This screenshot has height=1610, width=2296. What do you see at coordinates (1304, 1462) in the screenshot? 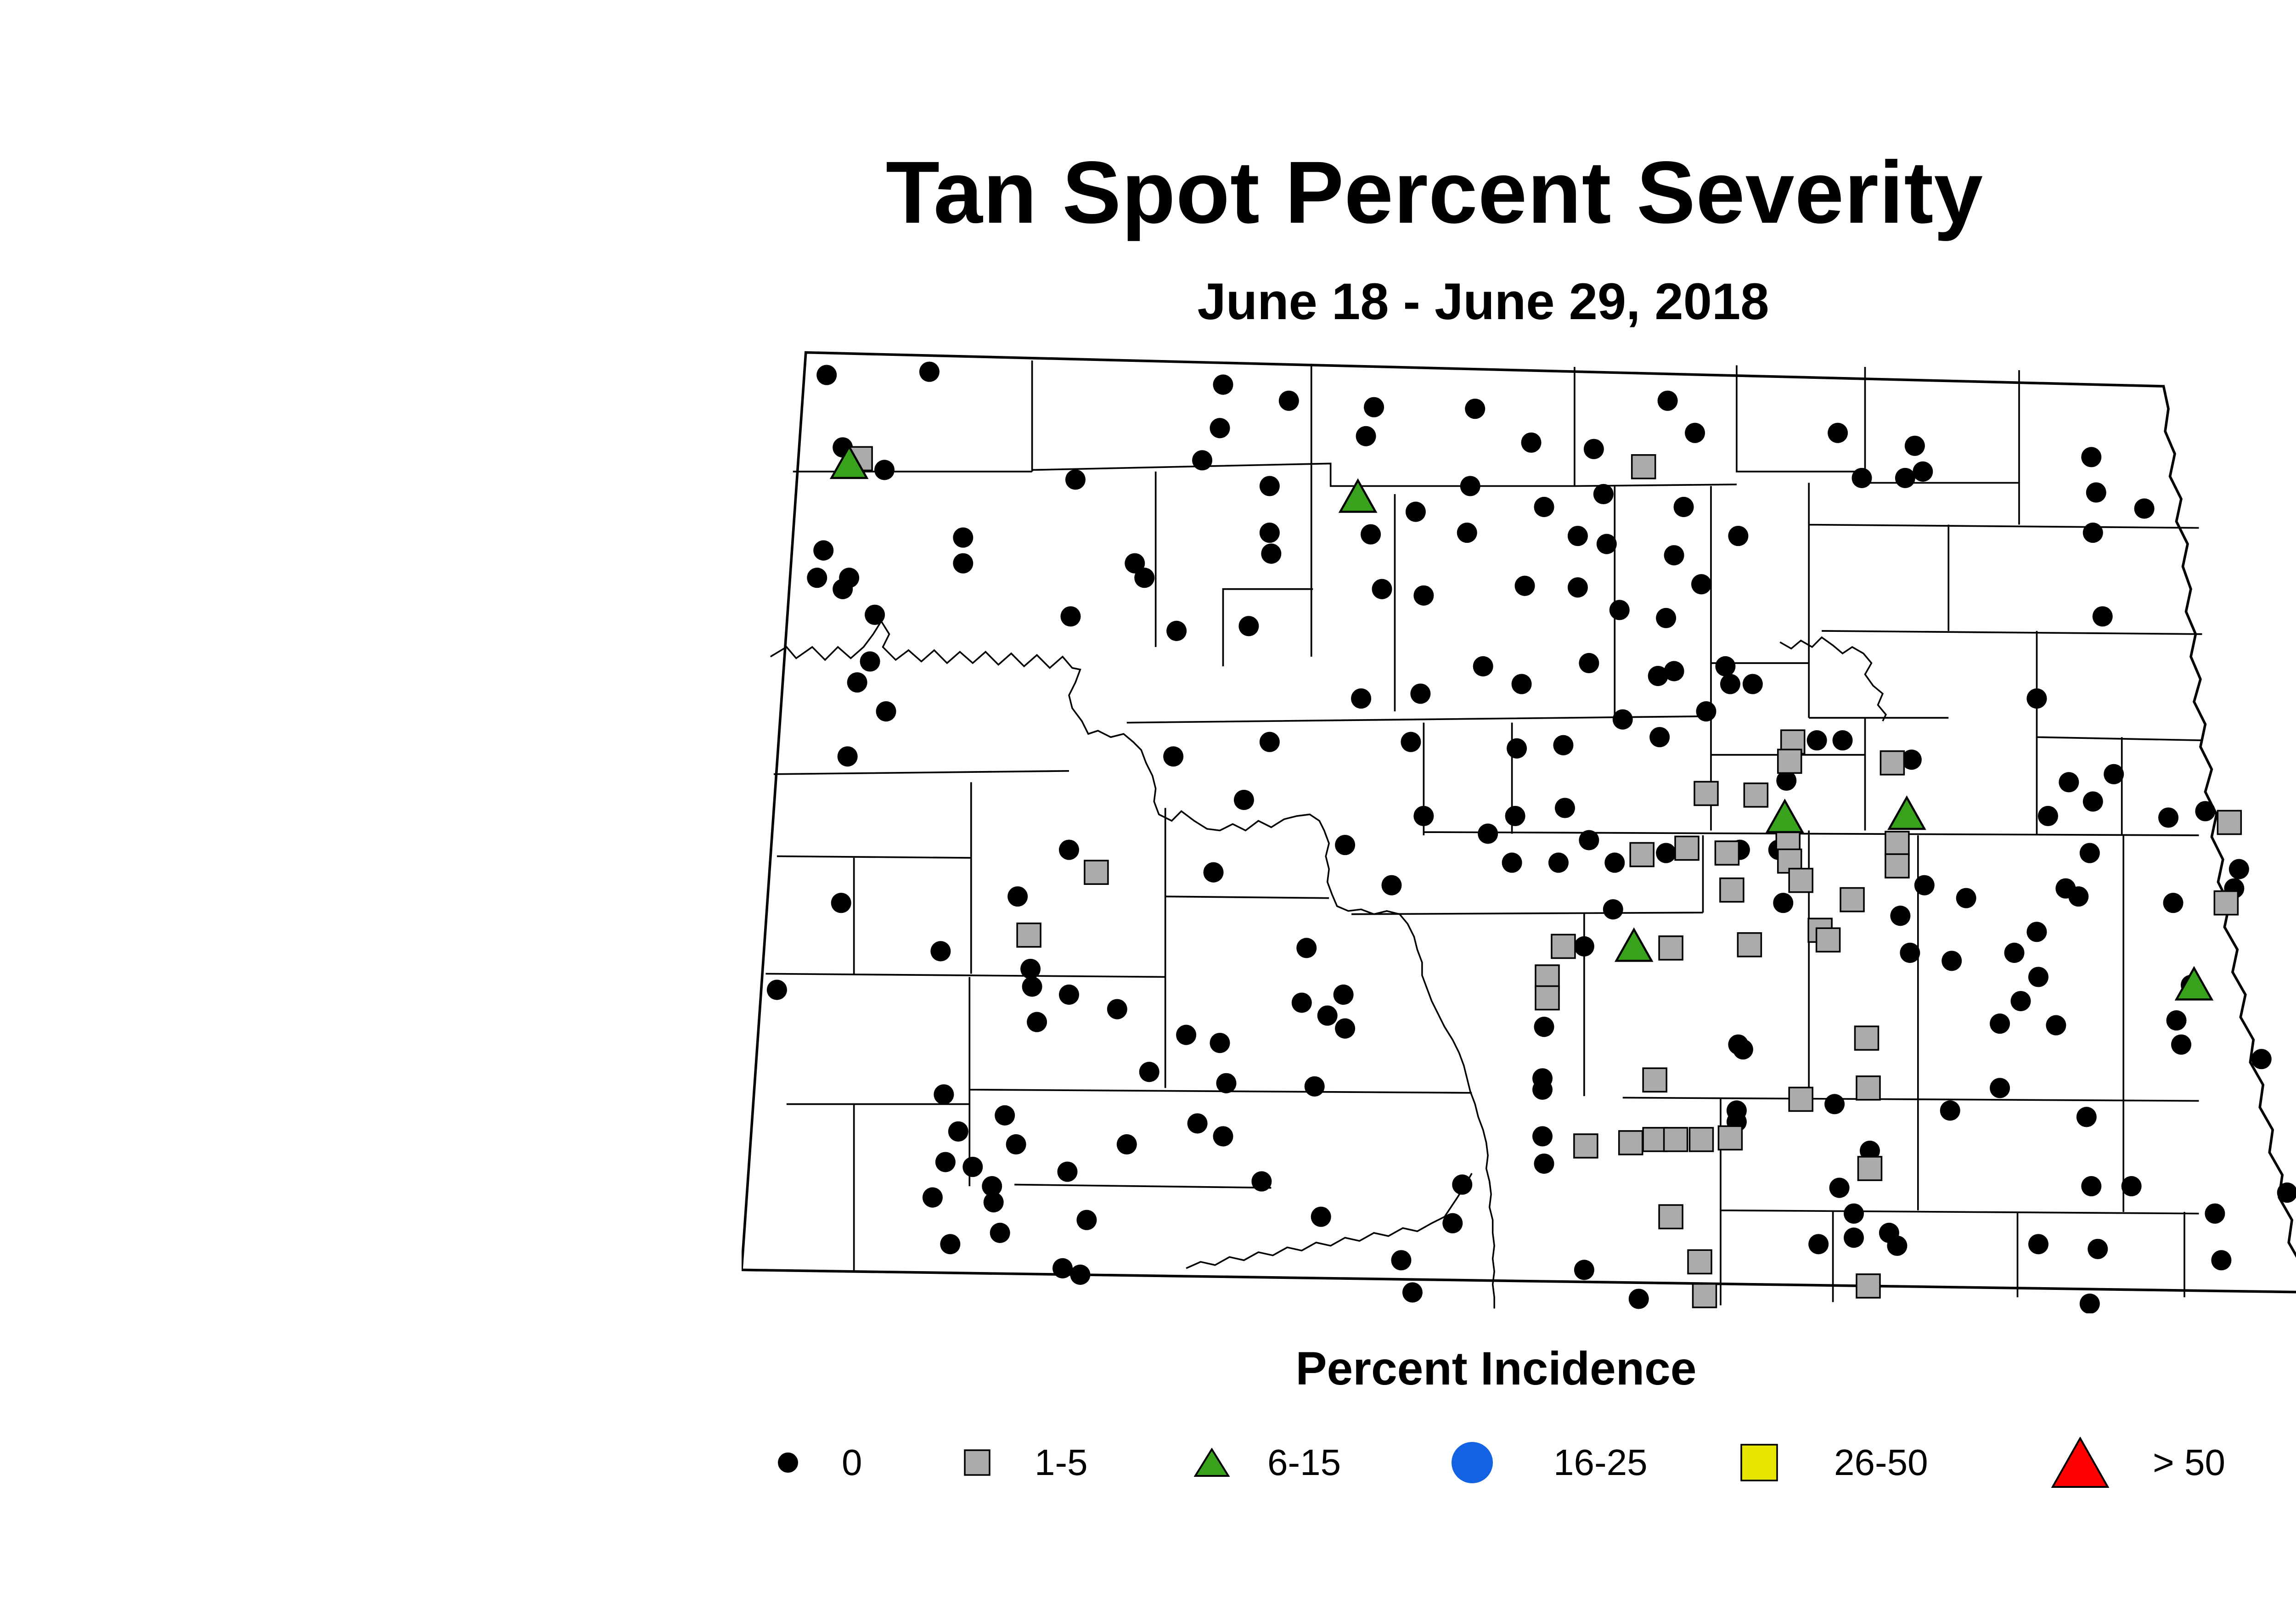
I see `legend-label-2: 6-15` at bounding box center [1304, 1462].